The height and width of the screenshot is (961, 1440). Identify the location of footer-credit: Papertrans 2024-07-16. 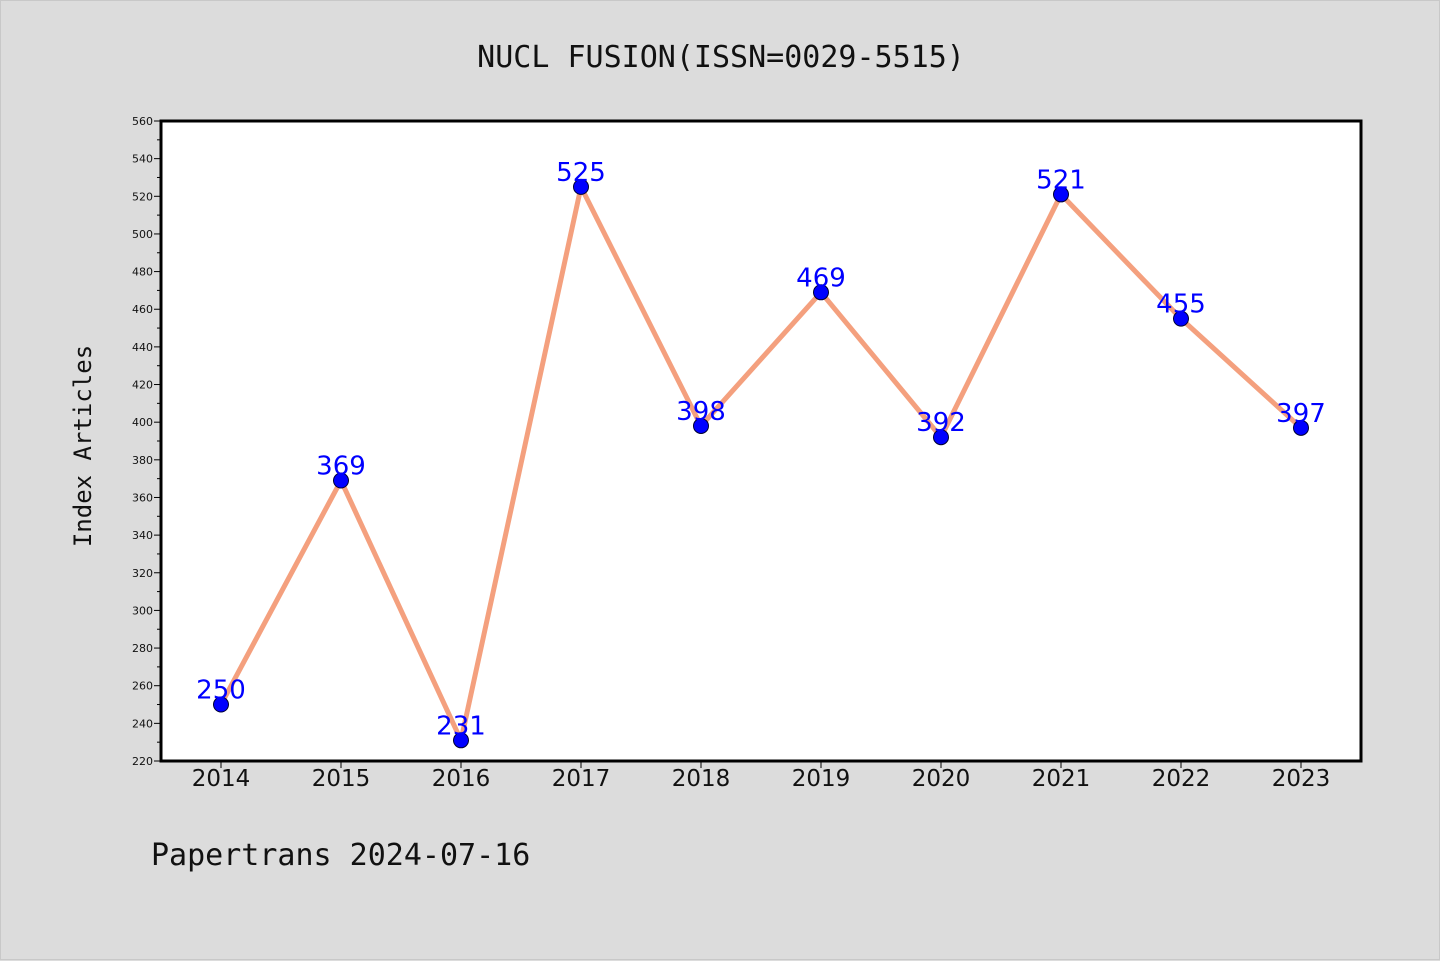
(340, 855).